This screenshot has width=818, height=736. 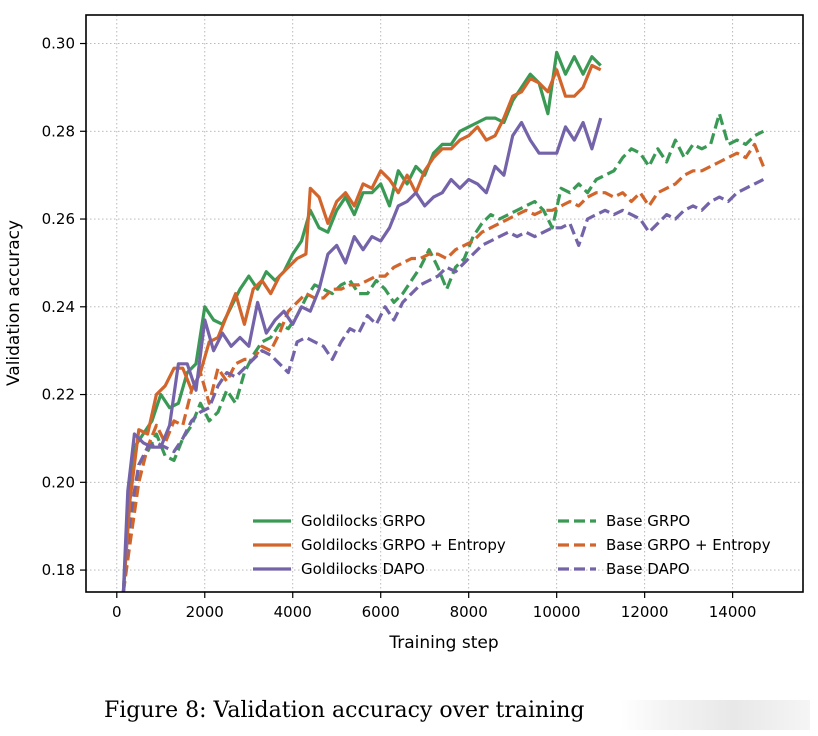 I want to click on legend-label-goldilocks-dapo: Goldilocks DAPO, so click(x=363, y=569).